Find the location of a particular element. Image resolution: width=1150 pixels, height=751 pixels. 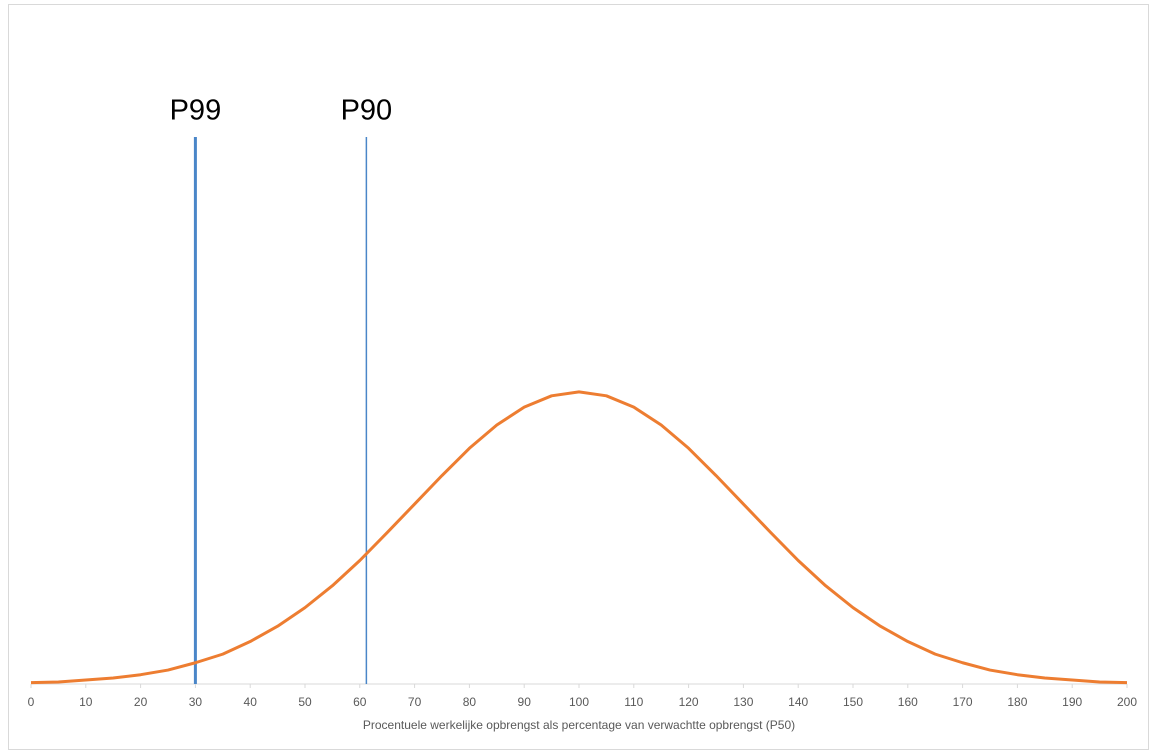

x-tick-label: 0 is located at coordinates (31, 702).